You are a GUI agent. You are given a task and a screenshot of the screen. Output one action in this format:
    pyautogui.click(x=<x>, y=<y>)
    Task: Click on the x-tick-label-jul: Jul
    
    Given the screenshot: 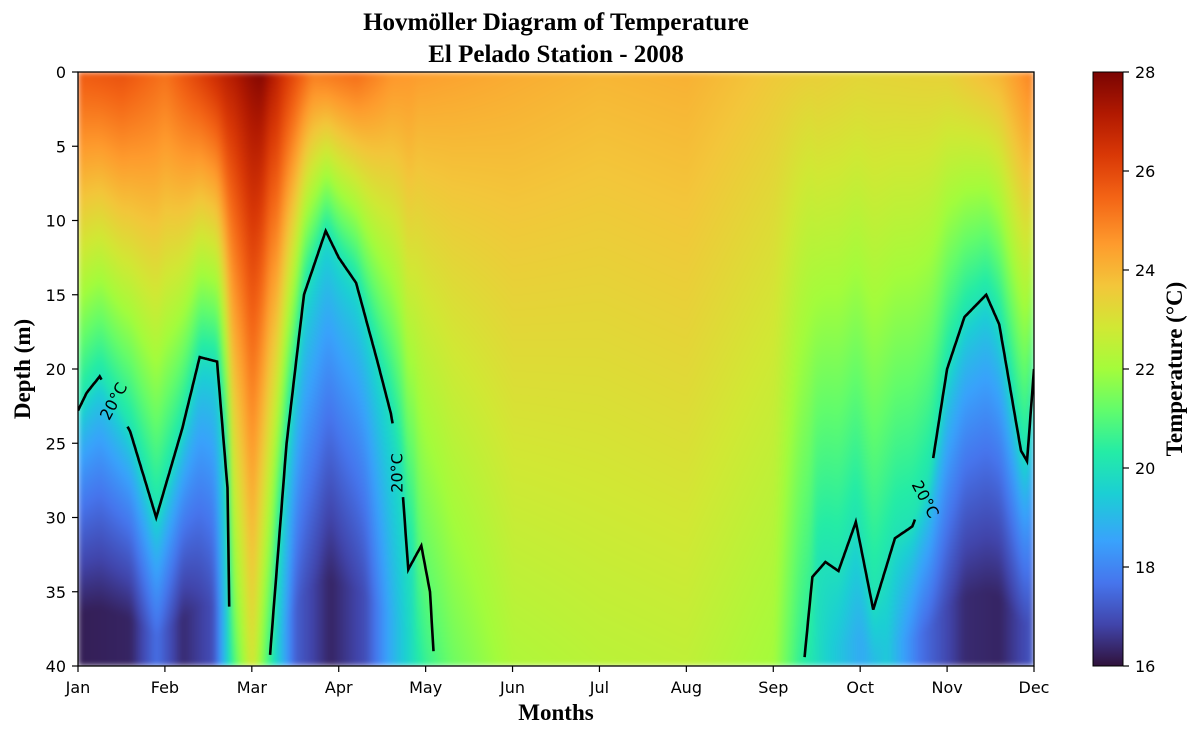 What is the action you would take?
    pyautogui.click(x=599, y=687)
    